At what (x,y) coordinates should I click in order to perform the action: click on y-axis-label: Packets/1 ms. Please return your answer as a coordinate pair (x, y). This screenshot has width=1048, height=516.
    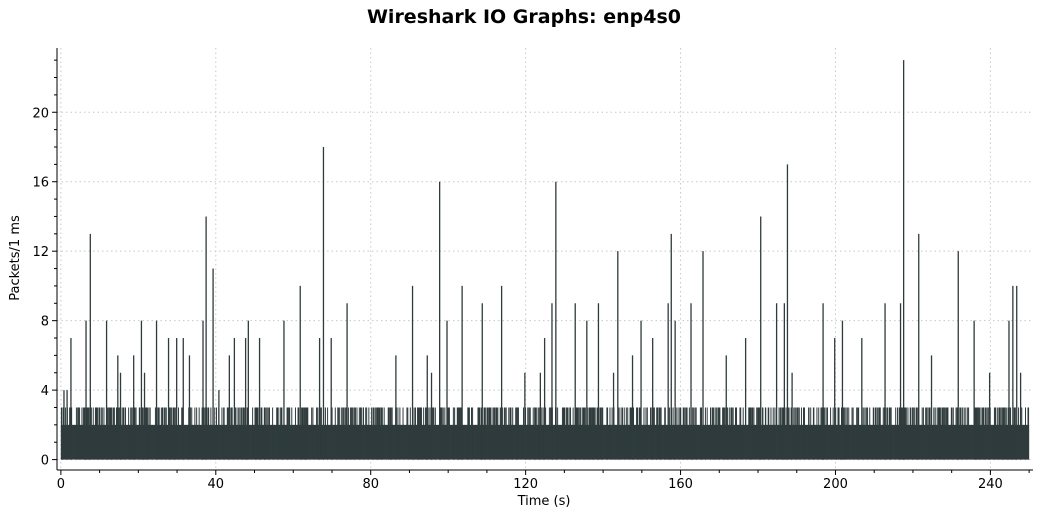
    Looking at the image, I should click on (15, 258).